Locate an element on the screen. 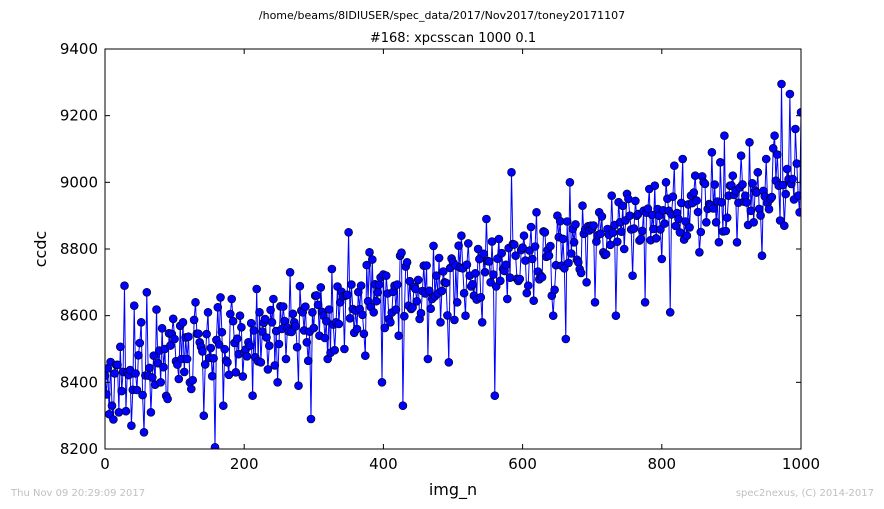 The width and height of the screenshot is (884, 509). y-tick-label: 8600 is located at coordinates (79, 316).